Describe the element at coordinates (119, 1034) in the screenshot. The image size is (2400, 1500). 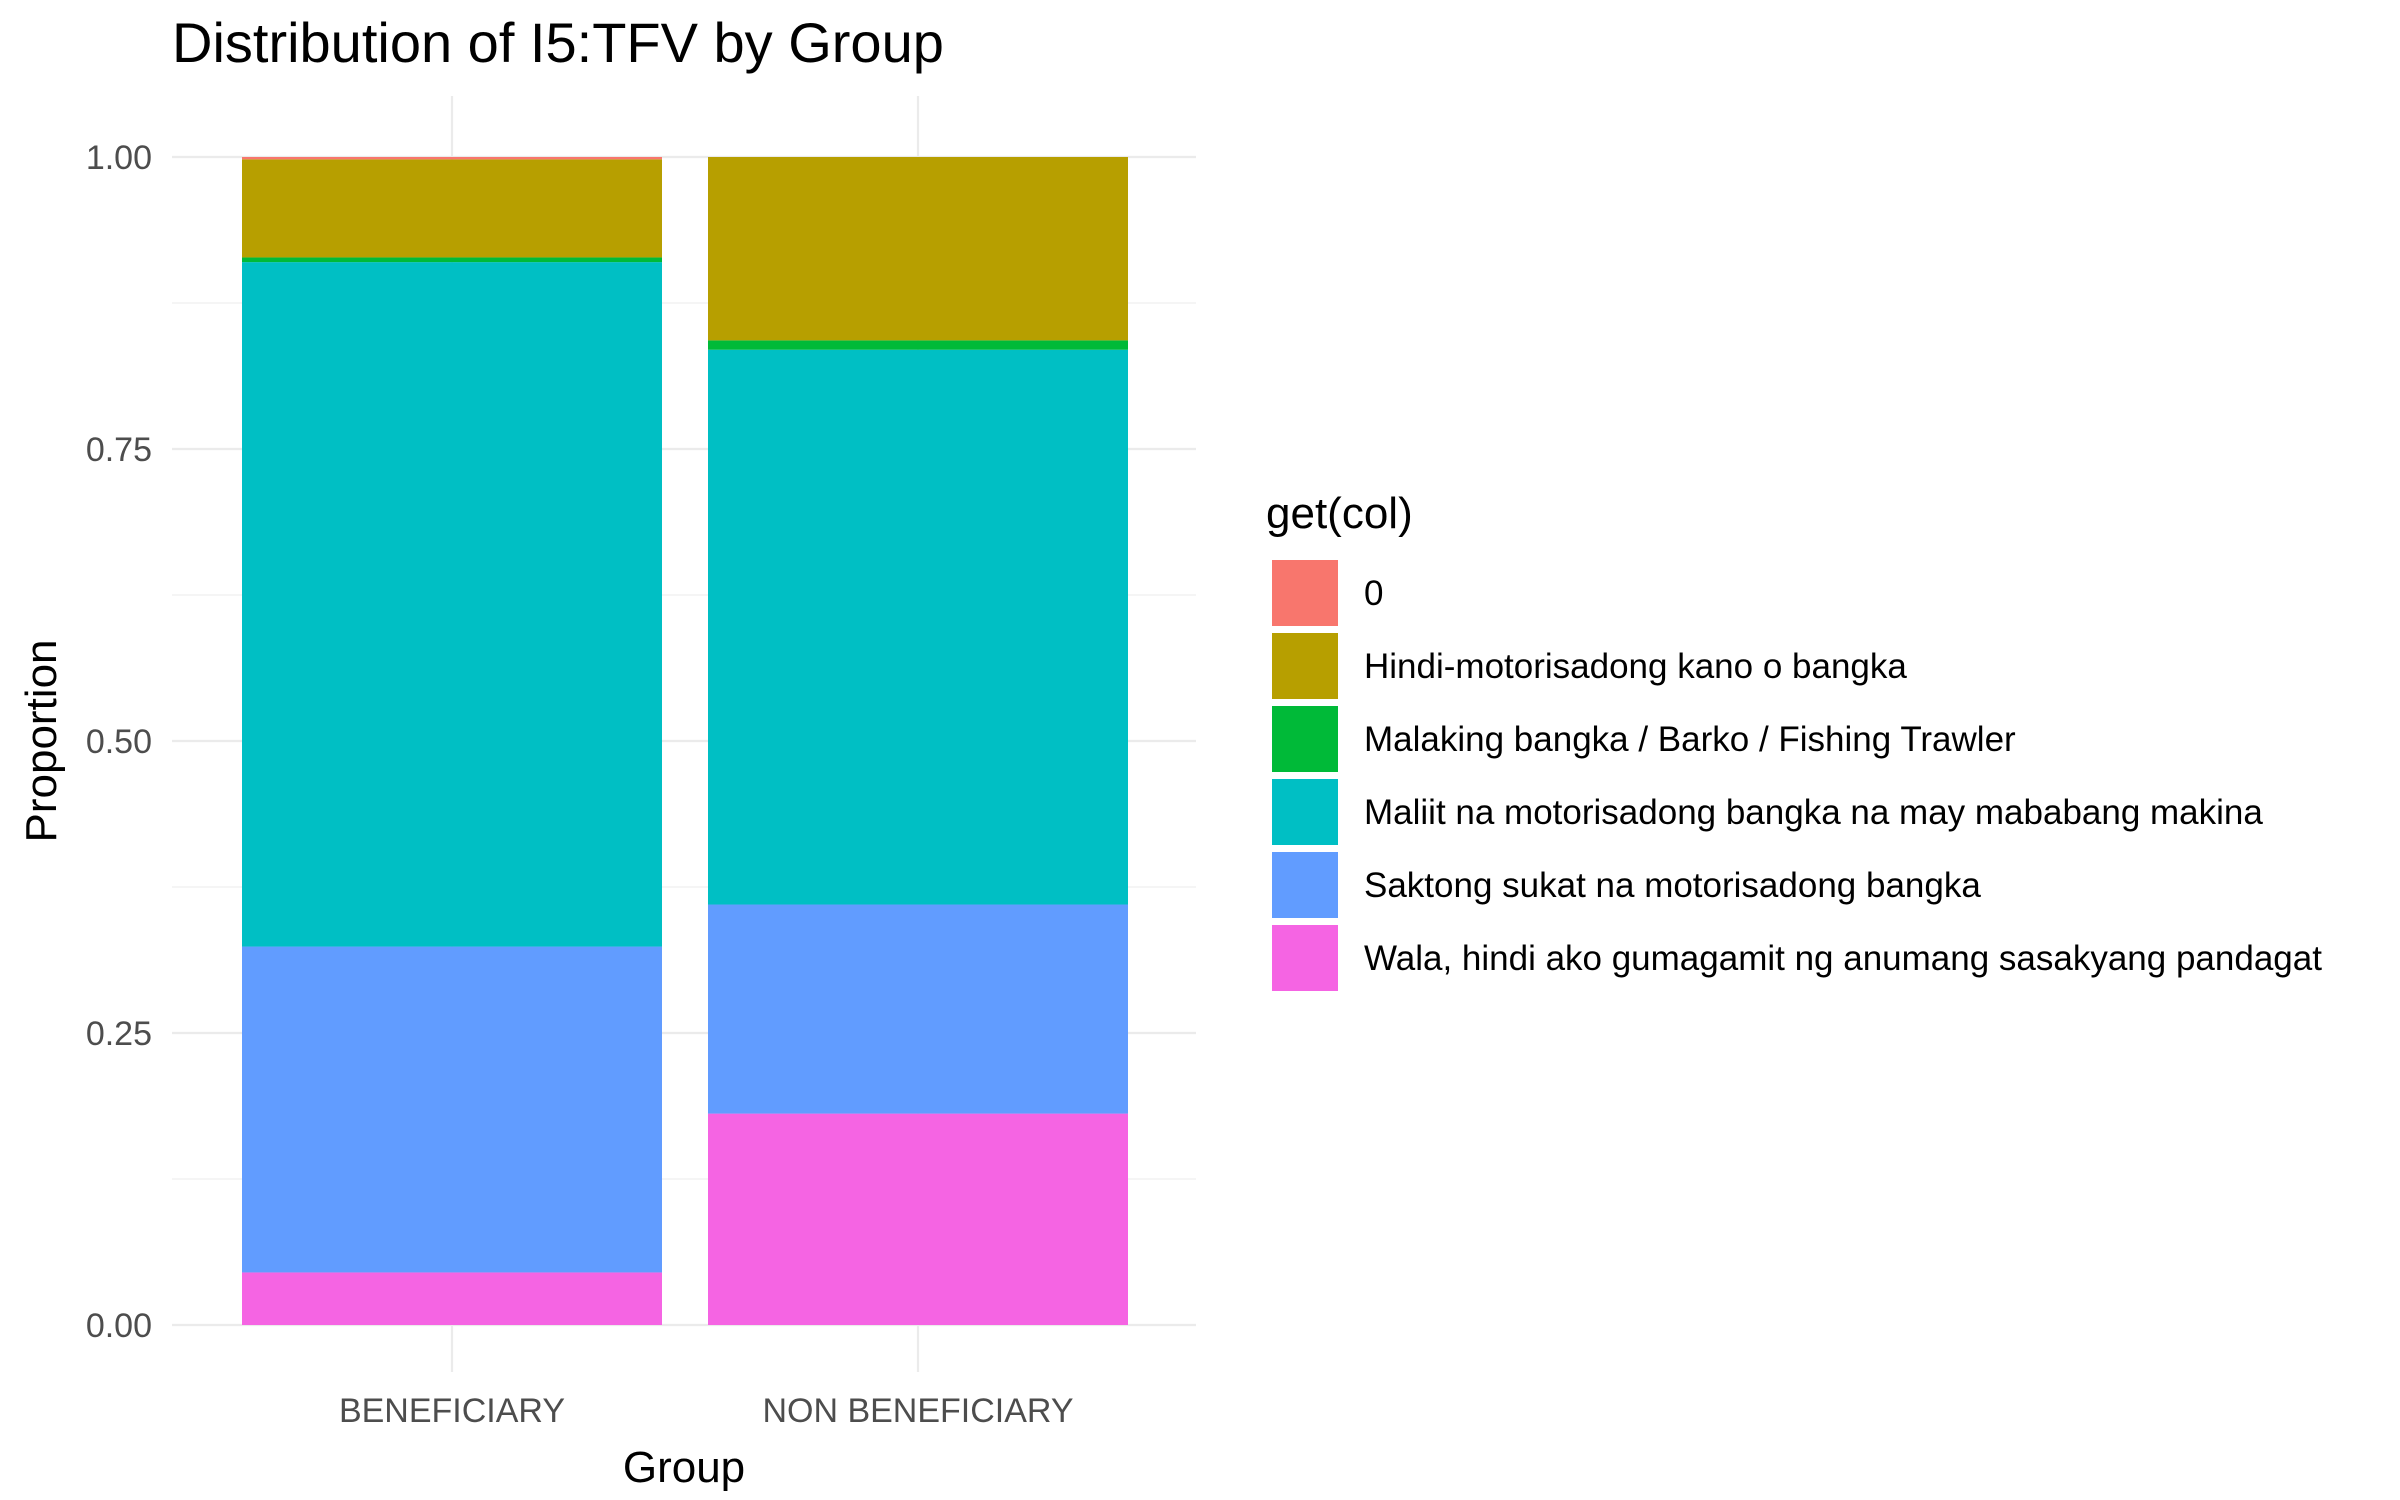
I see `y-tick-label: 0.25` at that location.